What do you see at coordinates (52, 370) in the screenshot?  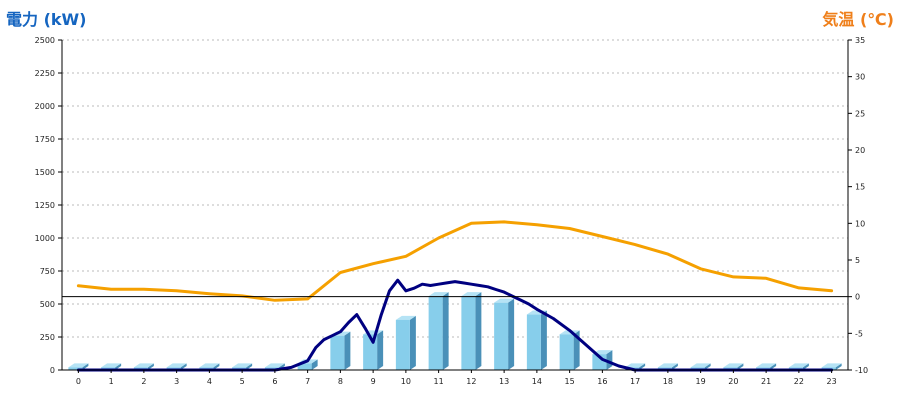 I see `left-tick-label: 0` at bounding box center [52, 370].